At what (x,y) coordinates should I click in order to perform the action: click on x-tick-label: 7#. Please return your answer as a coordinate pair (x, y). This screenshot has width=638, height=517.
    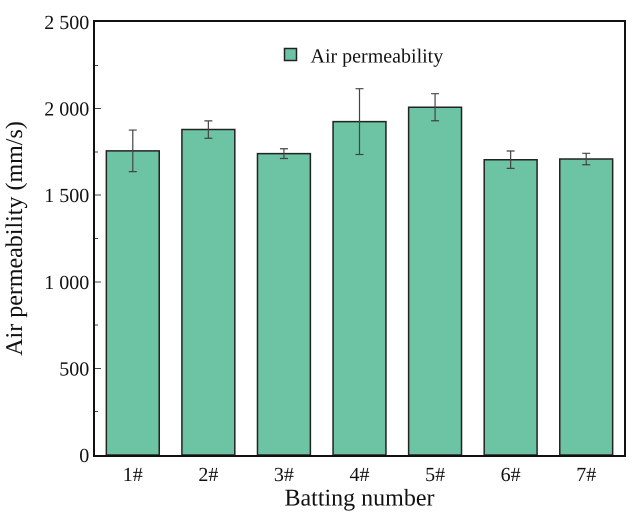
    Looking at the image, I should click on (586, 475).